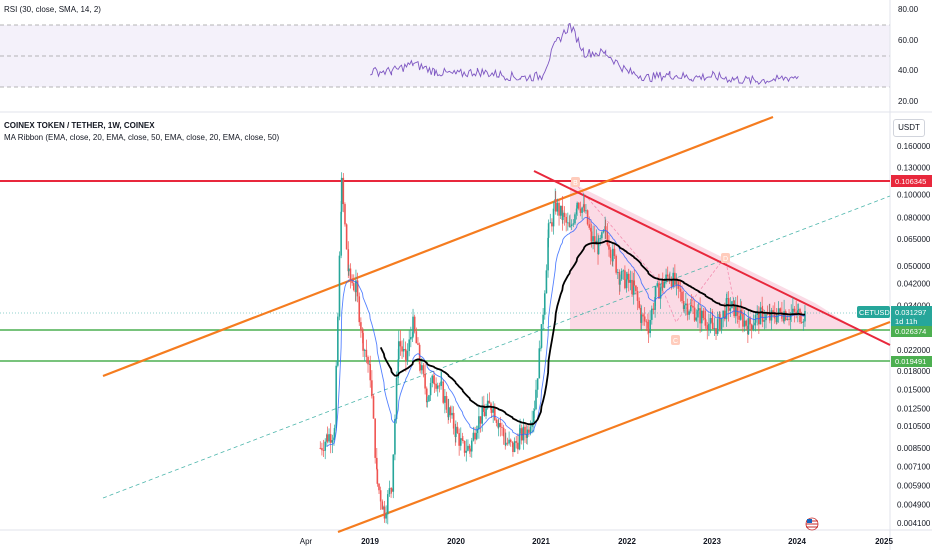  I want to click on countdown-tag: 1d 11h, so click(906, 321).